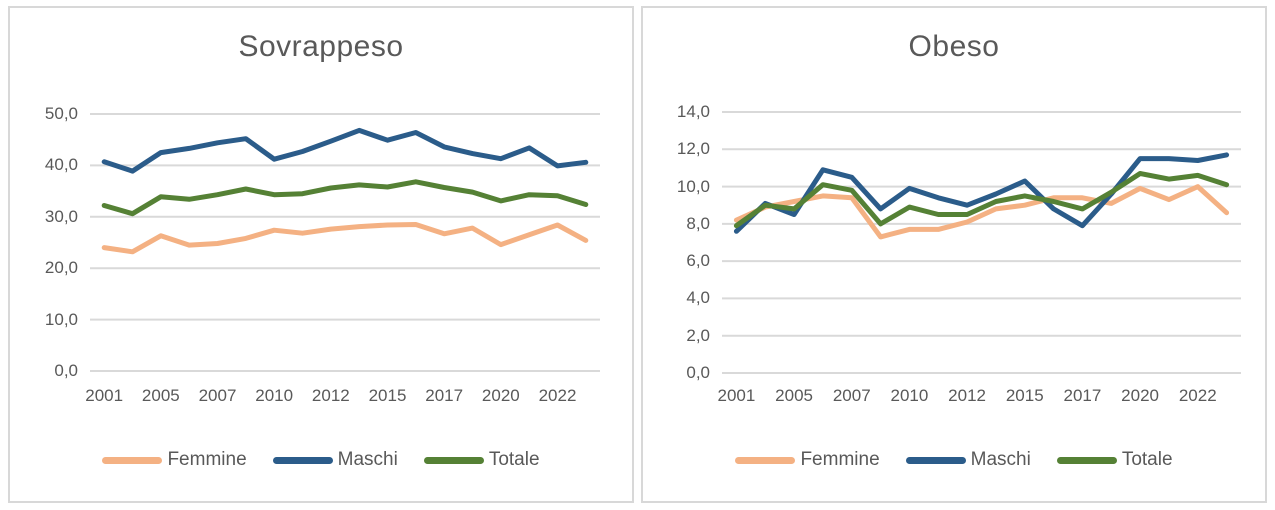  What do you see at coordinates (698, 223) in the screenshot?
I see `y-axis-tick-label: 8,0` at bounding box center [698, 223].